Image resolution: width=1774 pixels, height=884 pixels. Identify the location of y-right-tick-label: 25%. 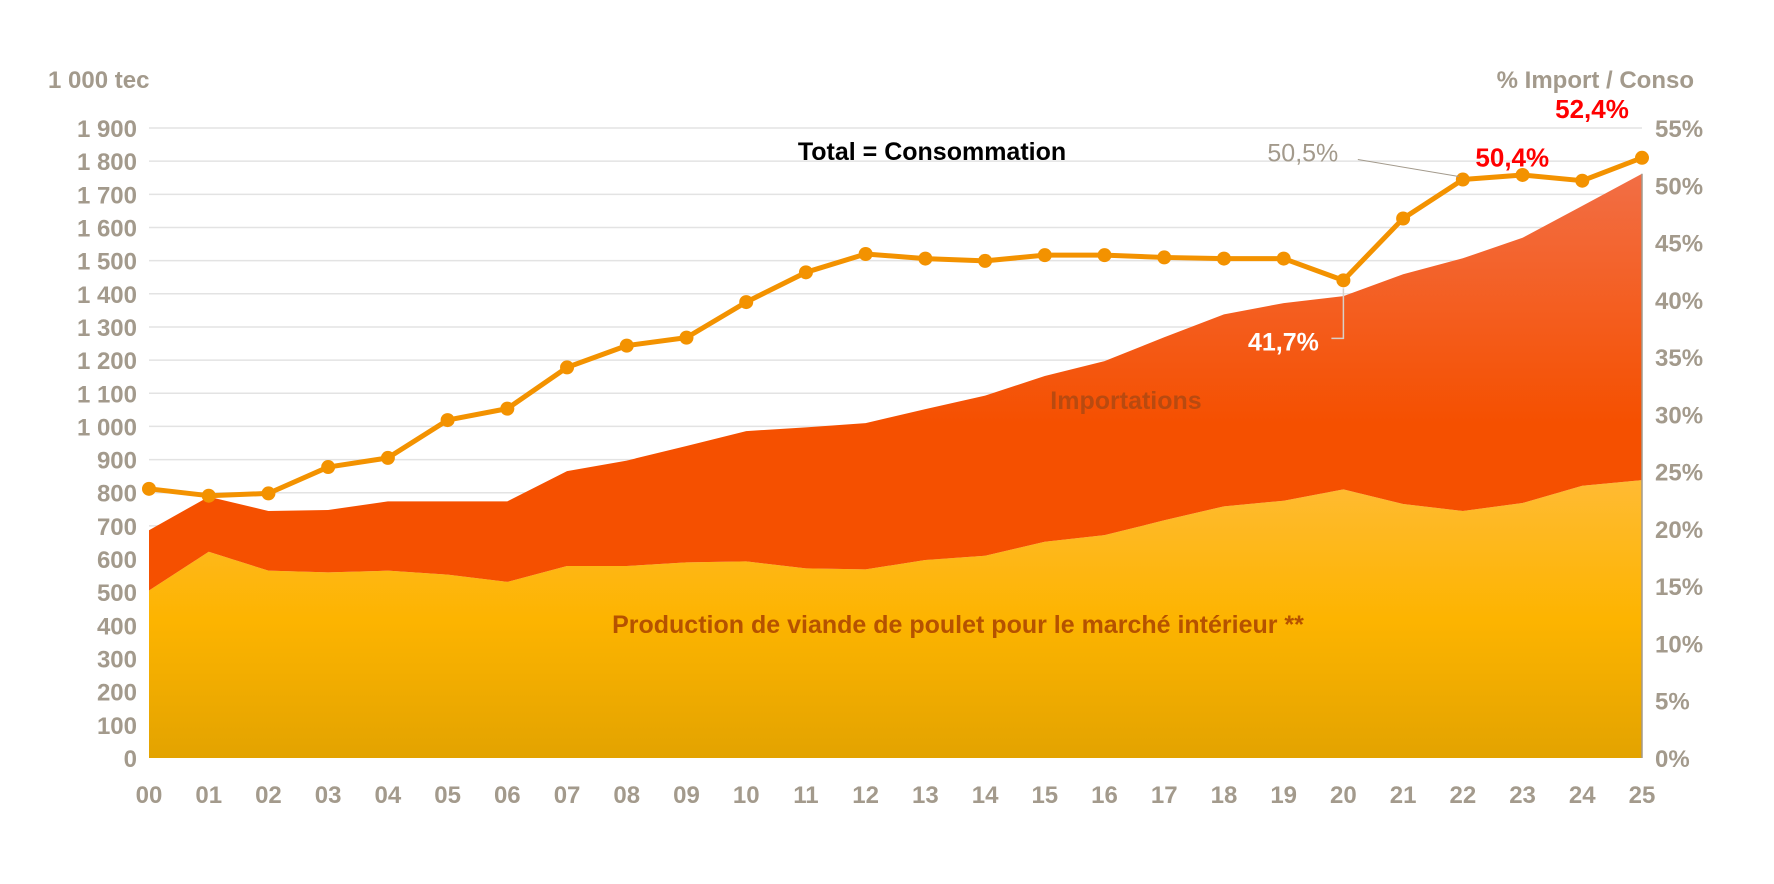
(1679, 473).